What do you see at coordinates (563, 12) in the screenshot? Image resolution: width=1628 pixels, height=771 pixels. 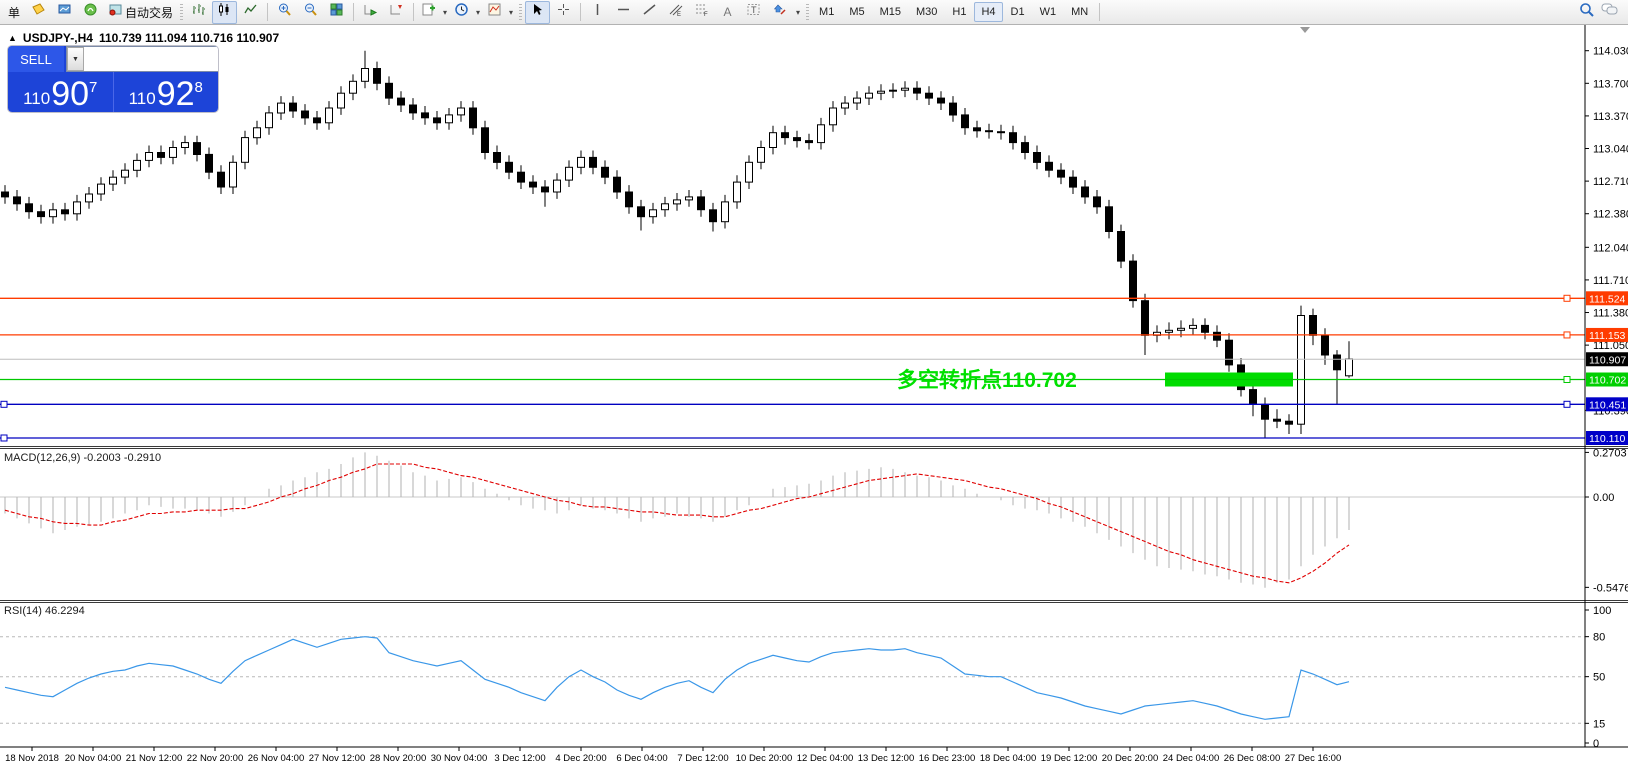 I see `crosshair-tool-button` at bounding box center [563, 12].